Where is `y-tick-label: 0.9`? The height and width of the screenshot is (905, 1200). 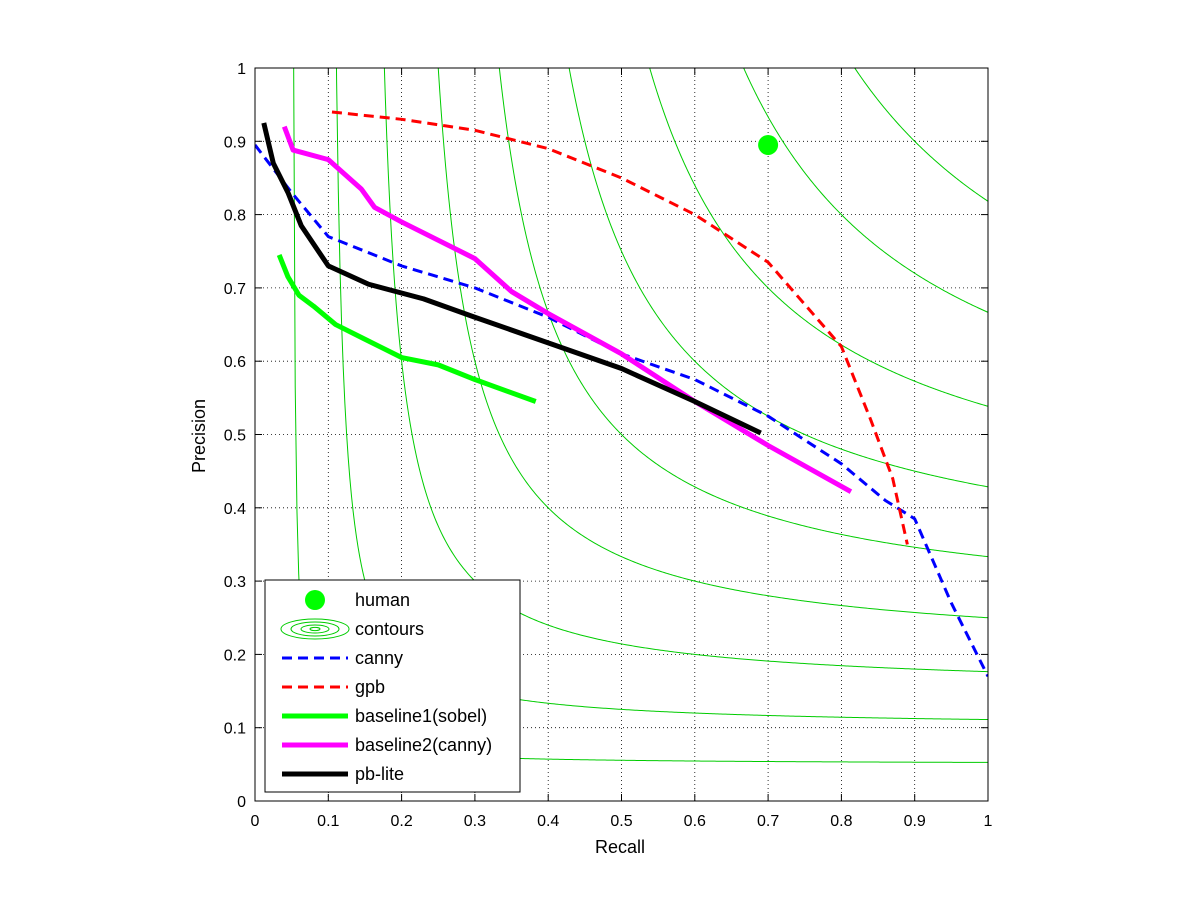 y-tick-label: 0.9 is located at coordinates (235, 142).